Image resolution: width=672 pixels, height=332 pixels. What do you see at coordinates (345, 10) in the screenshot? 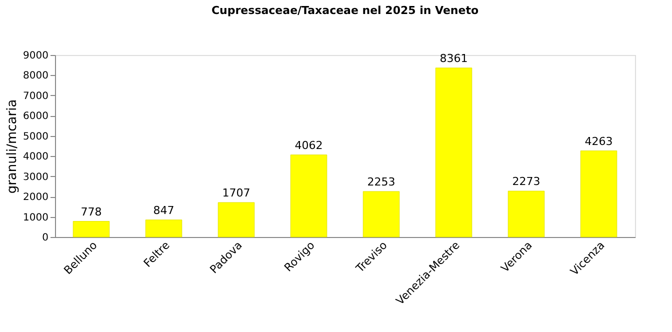
I see `chart-title: Cupressaceae/Taxaceae nel 2025 in Veneto` at bounding box center [345, 10].